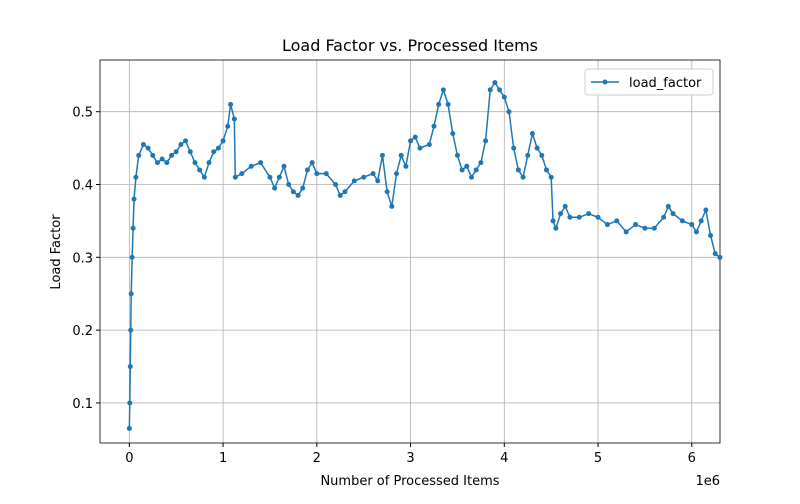 The height and width of the screenshot is (504, 800). What do you see at coordinates (605, 82) in the screenshot?
I see `legend-marker` at bounding box center [605, 82].